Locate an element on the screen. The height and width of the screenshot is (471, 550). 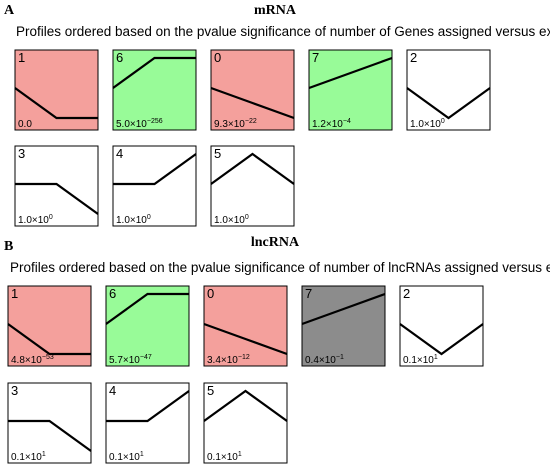
pvalue-exponent: −4 is located at coordinates (347, 121).